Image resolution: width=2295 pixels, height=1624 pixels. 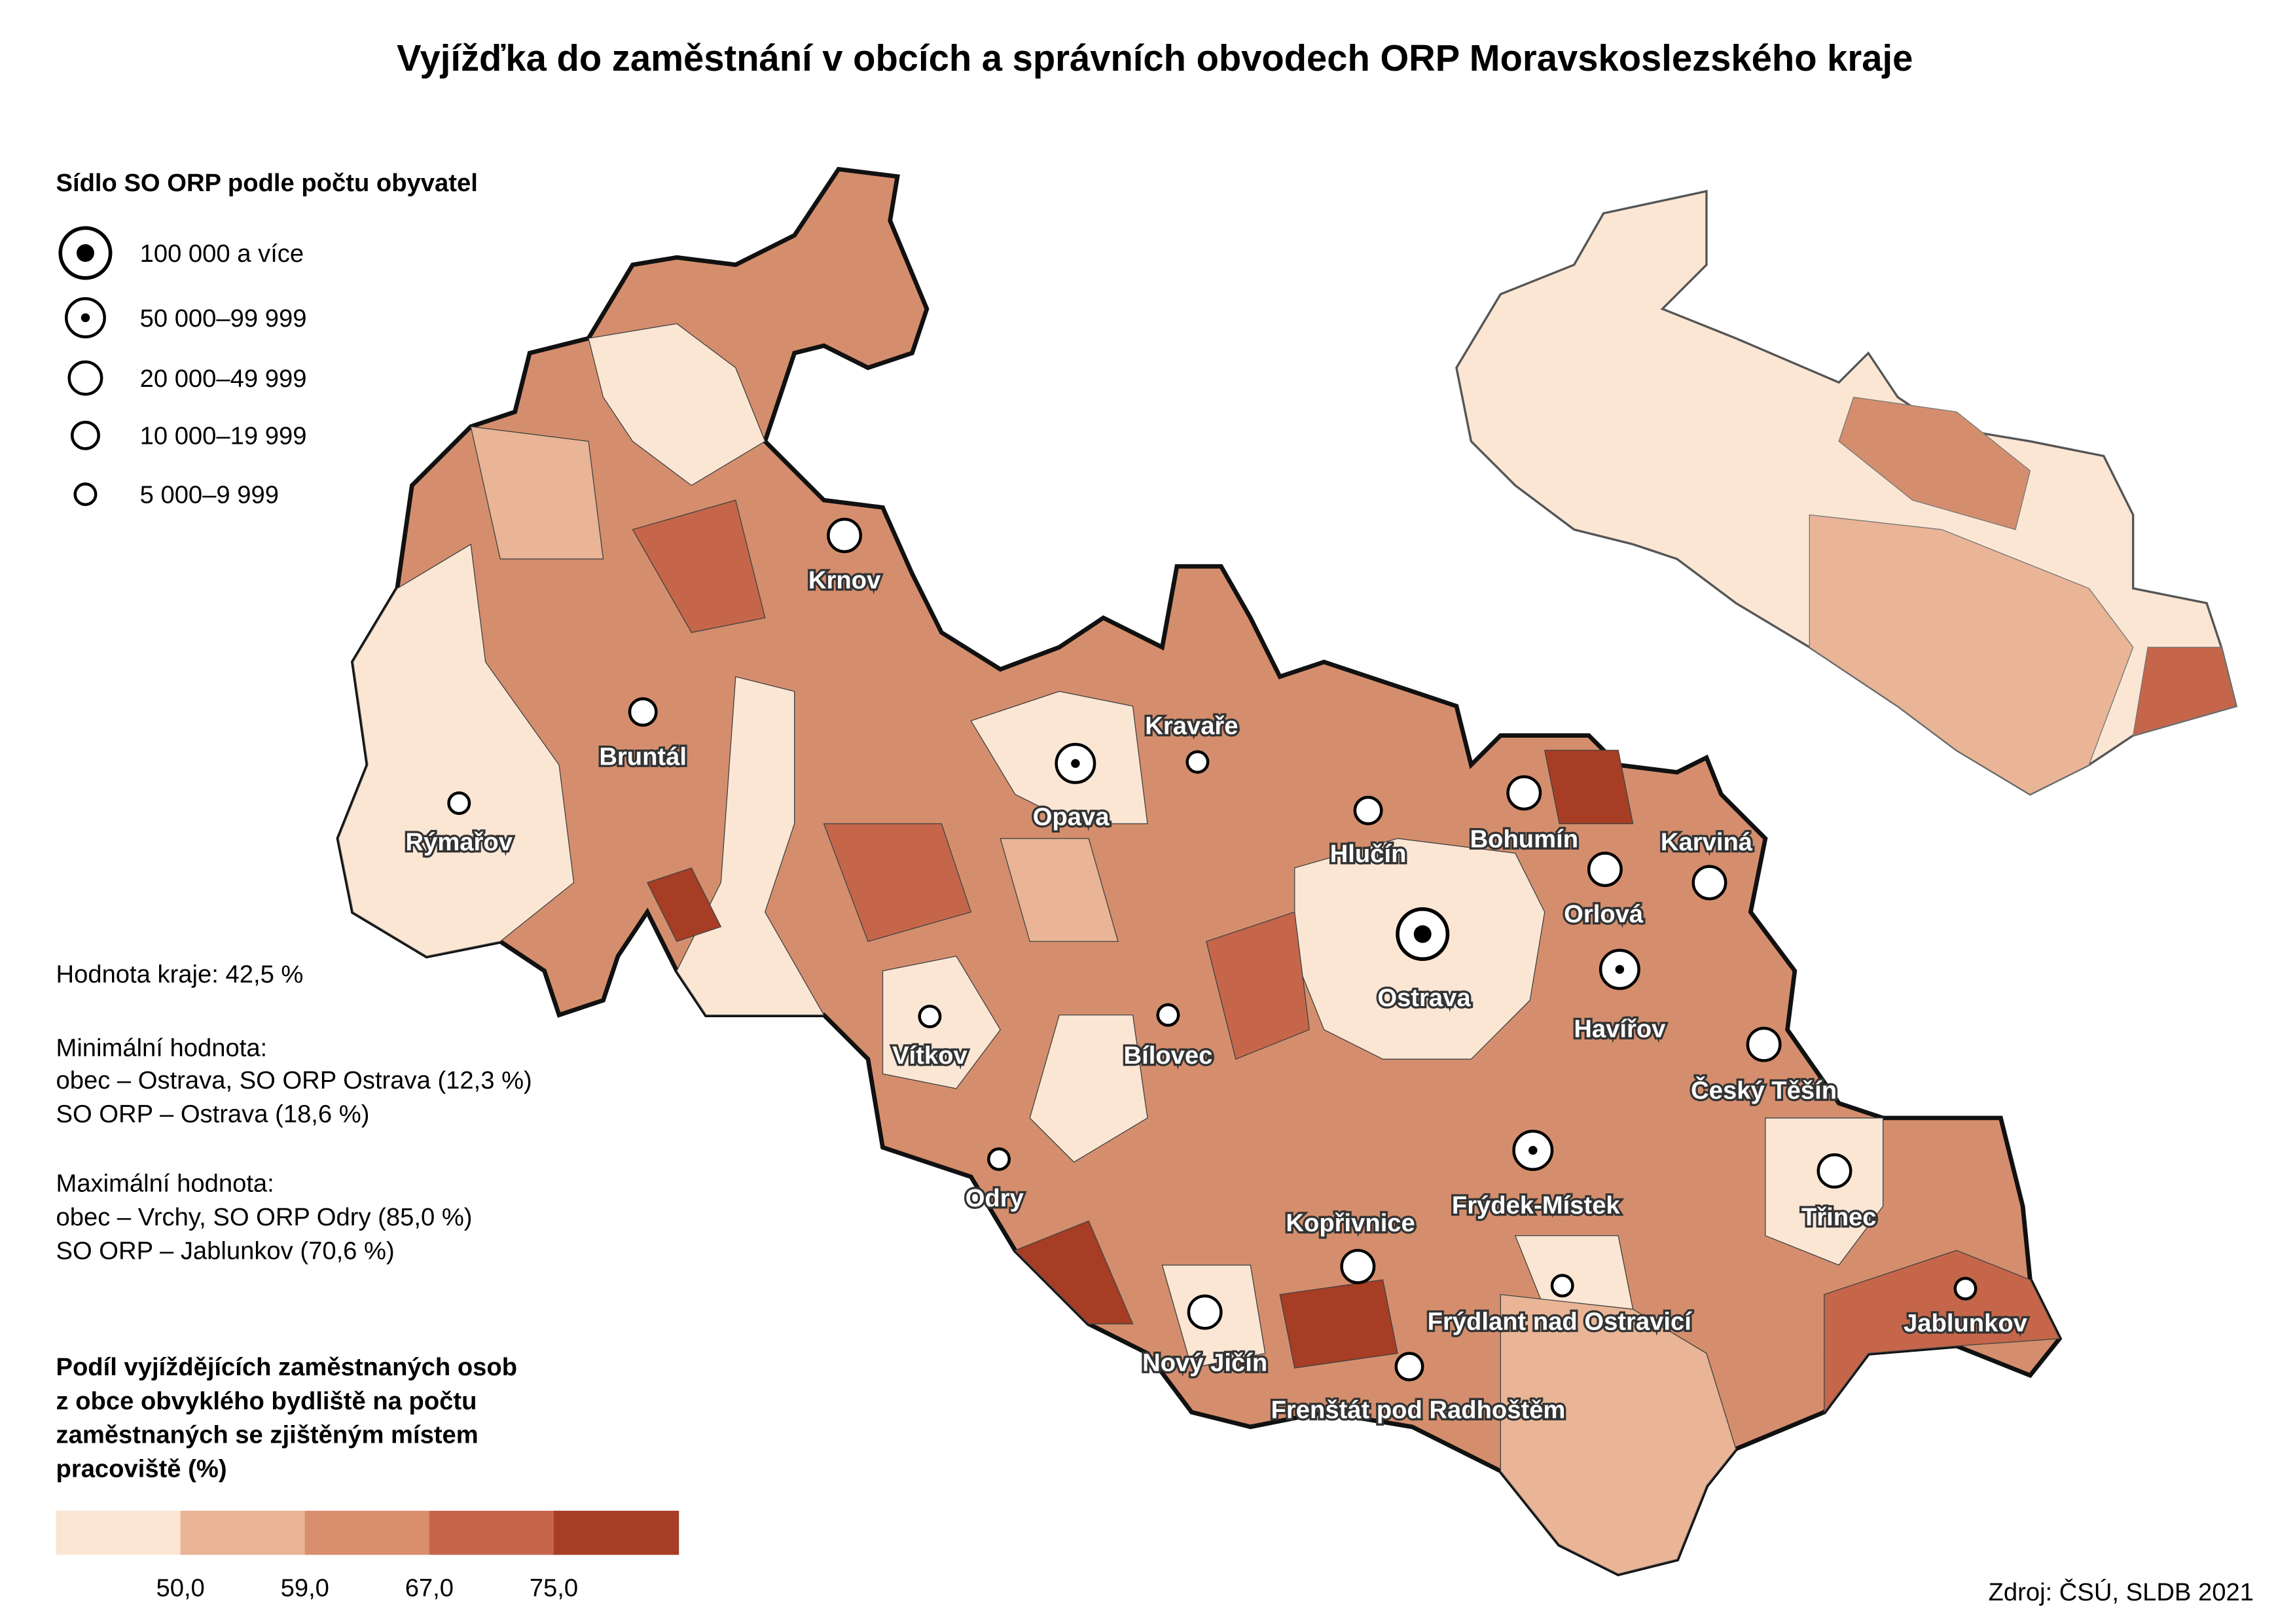 I want to click on city-label: Český Těšín, so click(x=1764, y=1090).